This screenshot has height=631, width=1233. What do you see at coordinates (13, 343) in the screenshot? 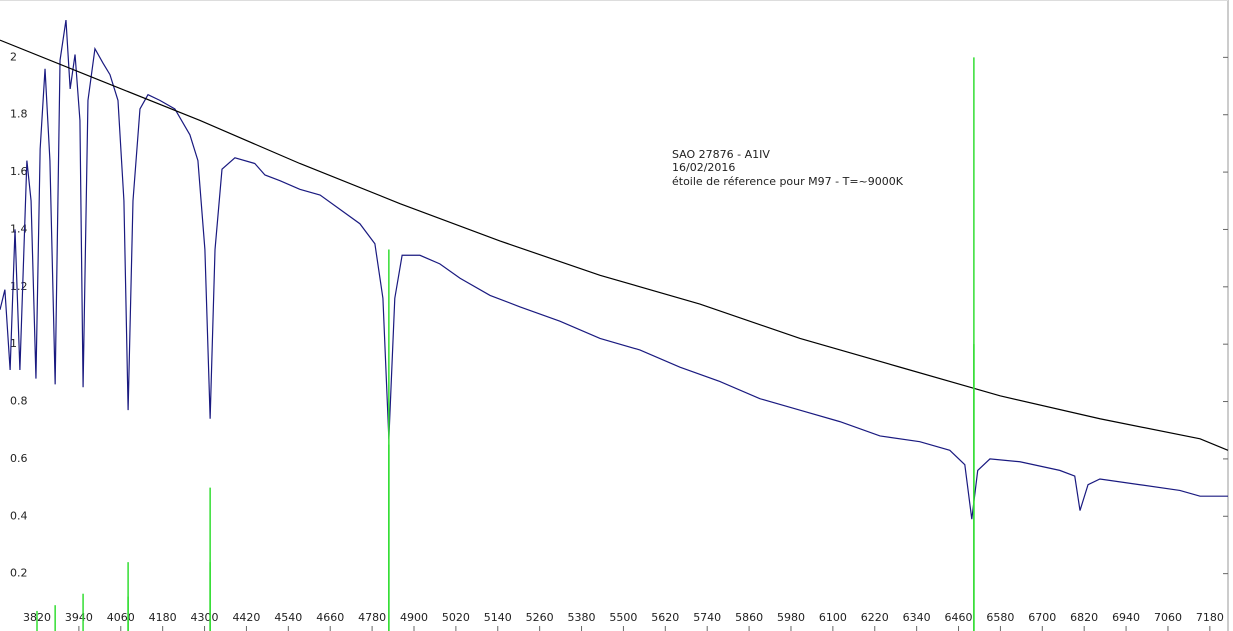
I see `y-tick-label: 1` at bounding box center [13, 343].